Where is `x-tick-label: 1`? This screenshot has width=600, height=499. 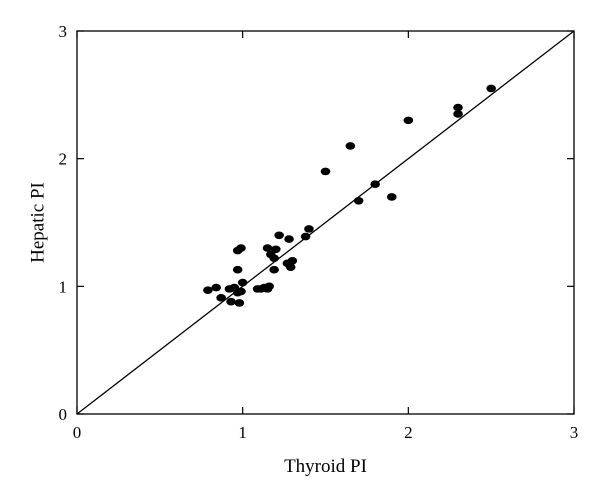 x-tick-label: 1 is located at coordinates (242, 432).